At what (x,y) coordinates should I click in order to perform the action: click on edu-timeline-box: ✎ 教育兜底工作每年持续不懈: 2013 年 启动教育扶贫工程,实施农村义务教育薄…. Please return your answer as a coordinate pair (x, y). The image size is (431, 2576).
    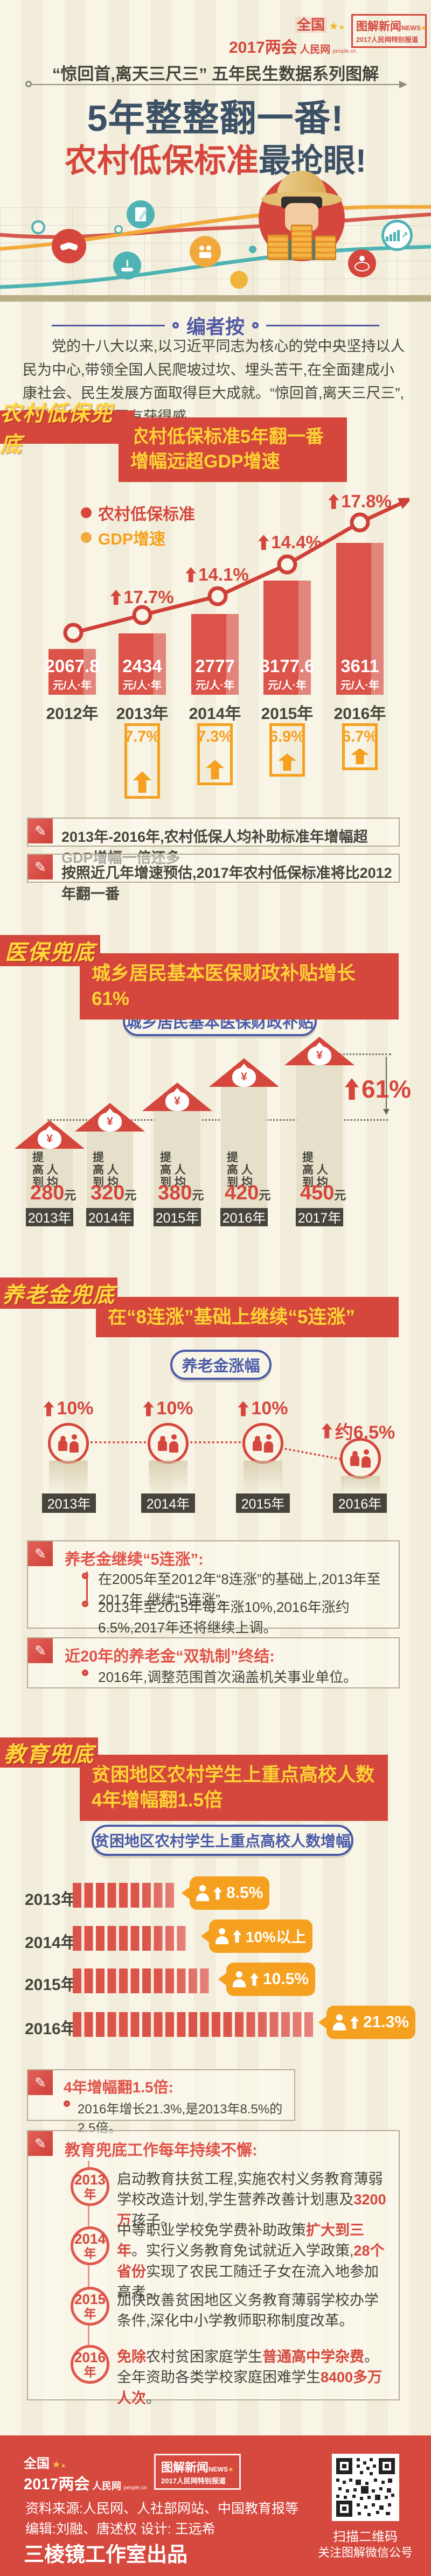
    Looking at the image, I should click on (213, 2268).